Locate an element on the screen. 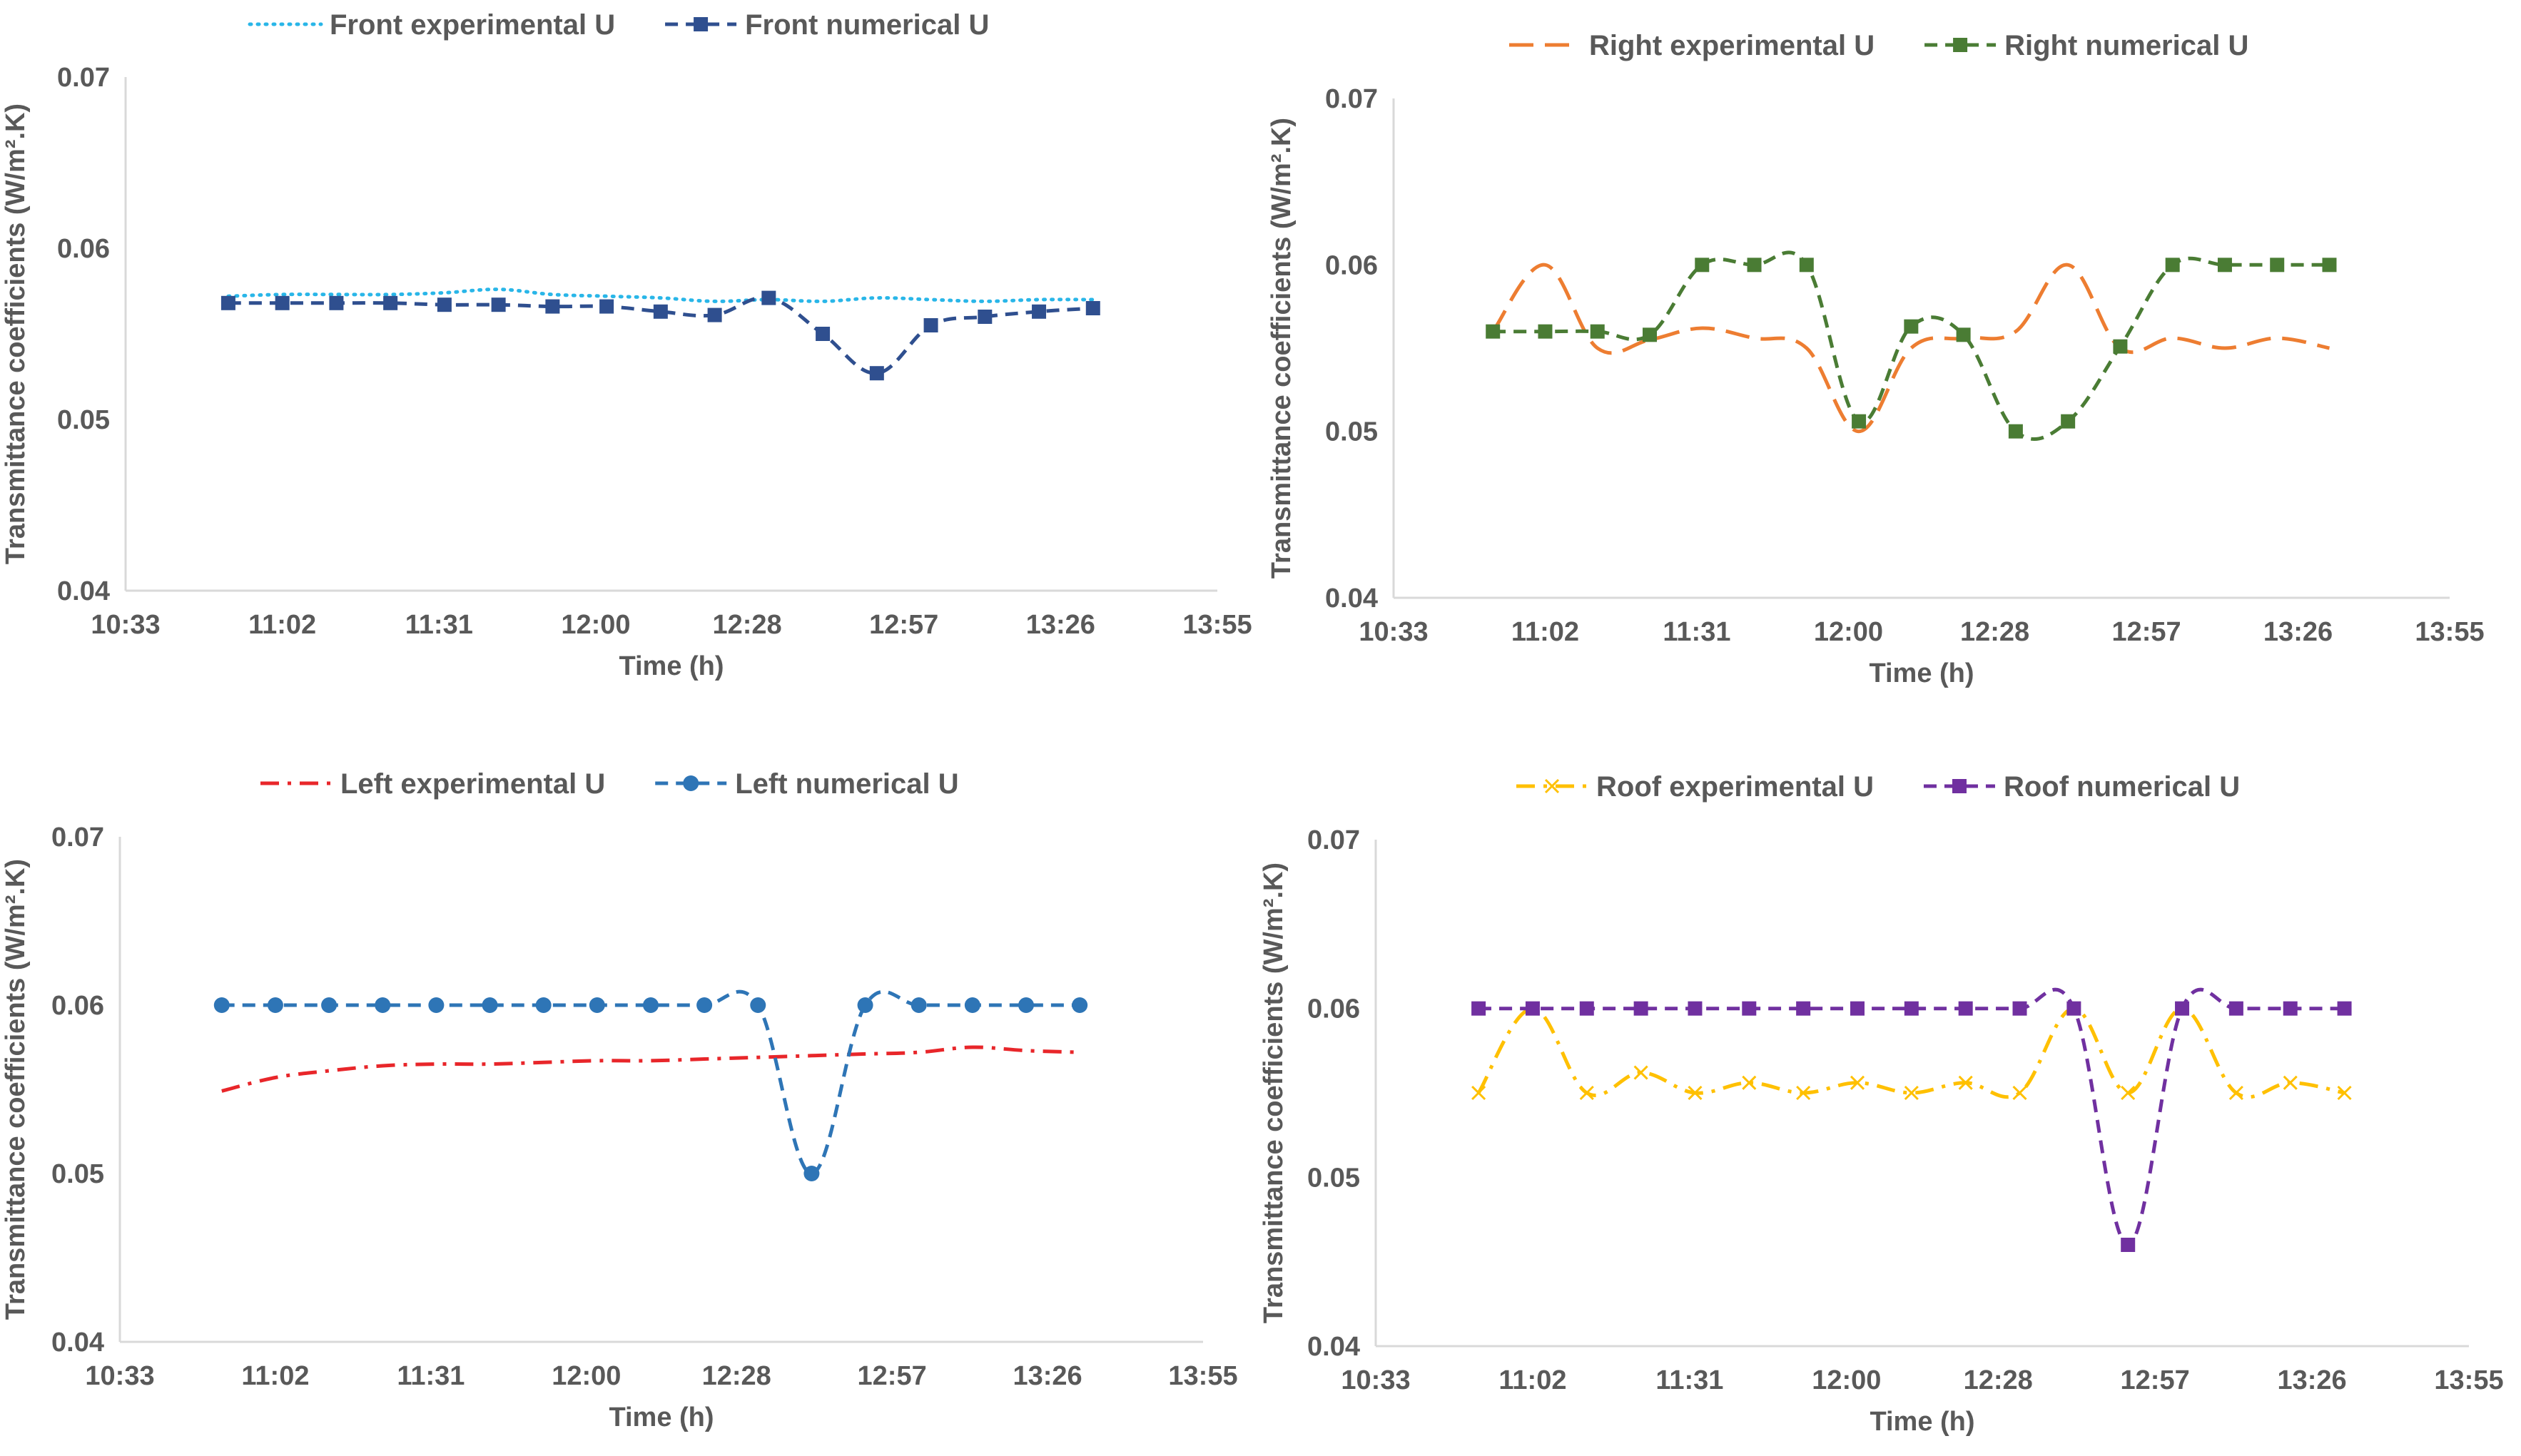 The image size is (2521, 1456). legend-label: Roof experimental U is located at coordinates (1735, 787).